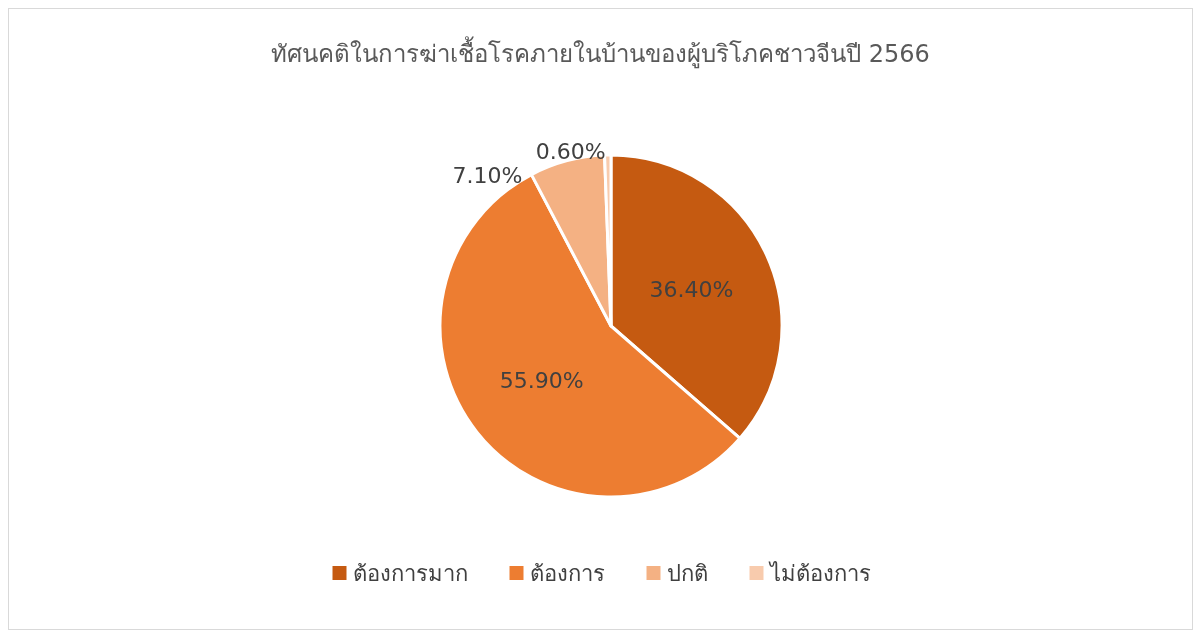 The image size is (1201, 638). I want to click on legend-label: ปกติ, so click(687, 573).